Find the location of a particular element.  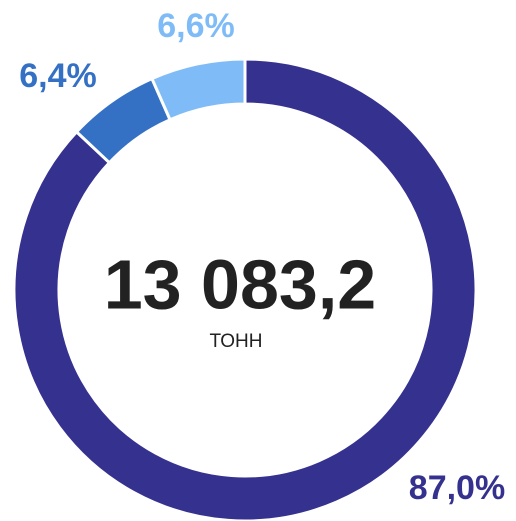

value-label: 87,0% is located at coordinates (457, 488).